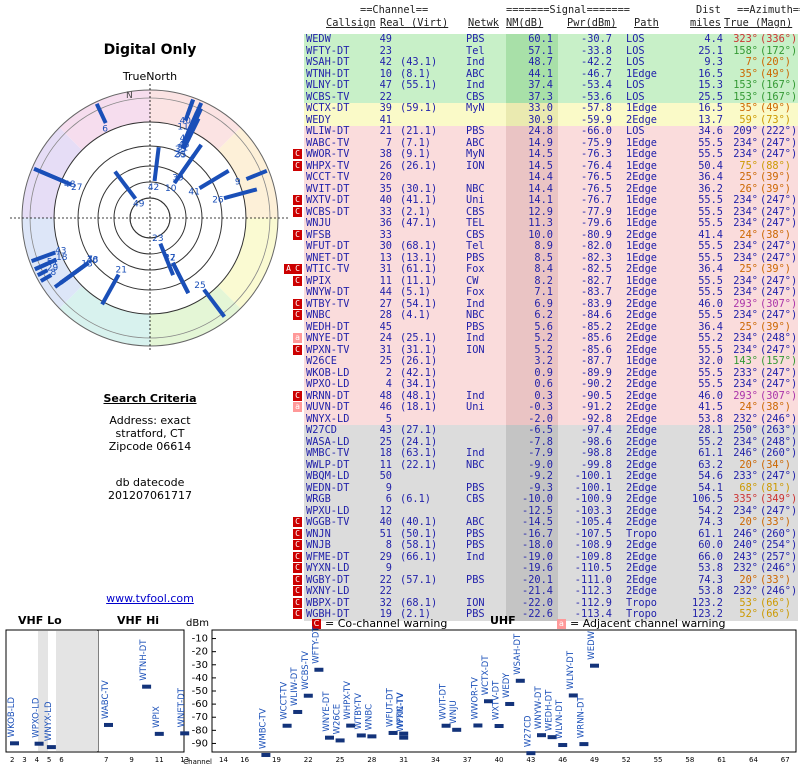 This screenshot has width=800, height=768. What do you see at coordinates (596, 257) in the screenshot?
I see `cell-pwr: -82.3` at bounding box center [596, 257].